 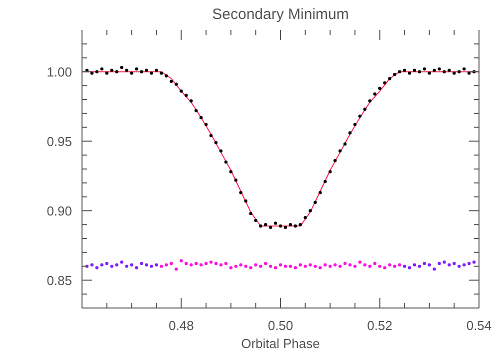 What do you see at coordinates (280, 14) in the screenshot?
I see `chart-title: Secondary Minimum` at bounding box center [280, 14].